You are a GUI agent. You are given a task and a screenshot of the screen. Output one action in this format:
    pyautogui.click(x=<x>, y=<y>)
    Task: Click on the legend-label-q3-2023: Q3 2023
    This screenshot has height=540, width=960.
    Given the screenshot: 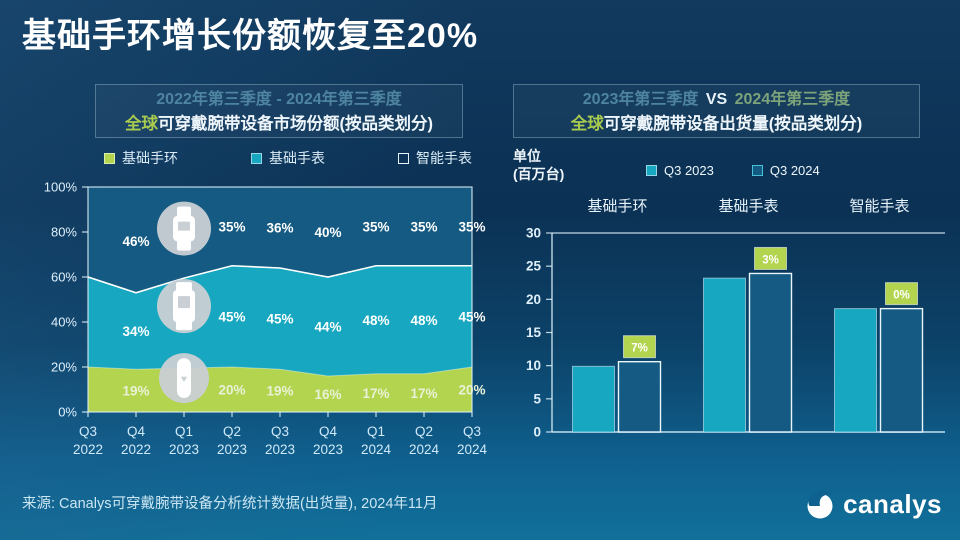 What is the action you would take?
    pyautogui.click(x=689, y=170)
    